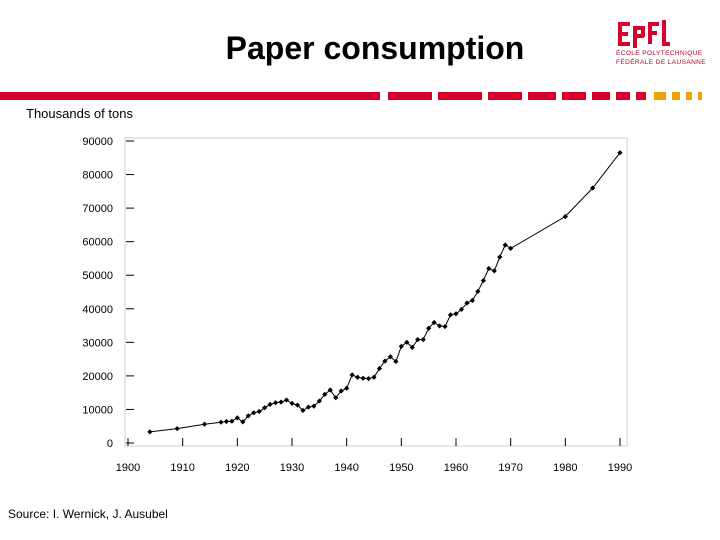 The height and width of the screenshot is (540, 720). I want to click on x-tick-label: 1960, so click(456, 468).